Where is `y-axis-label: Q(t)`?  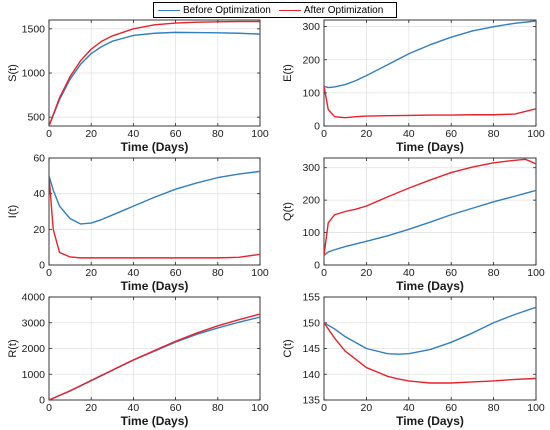 y-axis-label: Q(t) is located at coordinates (288, 211).